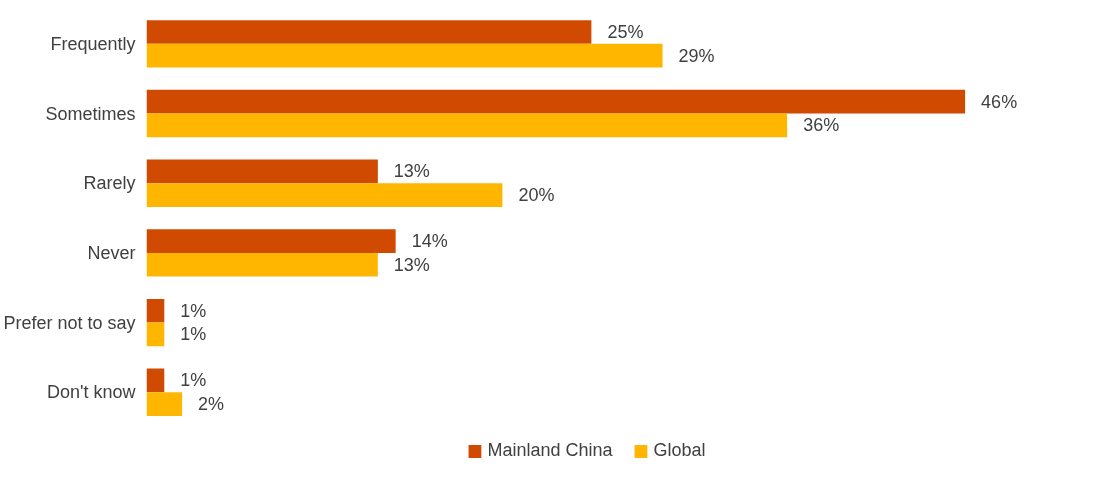 Image resolution: width=1101 pixels, height=490 pixels. I want to click on legend-label: Global, so click(679, 450).